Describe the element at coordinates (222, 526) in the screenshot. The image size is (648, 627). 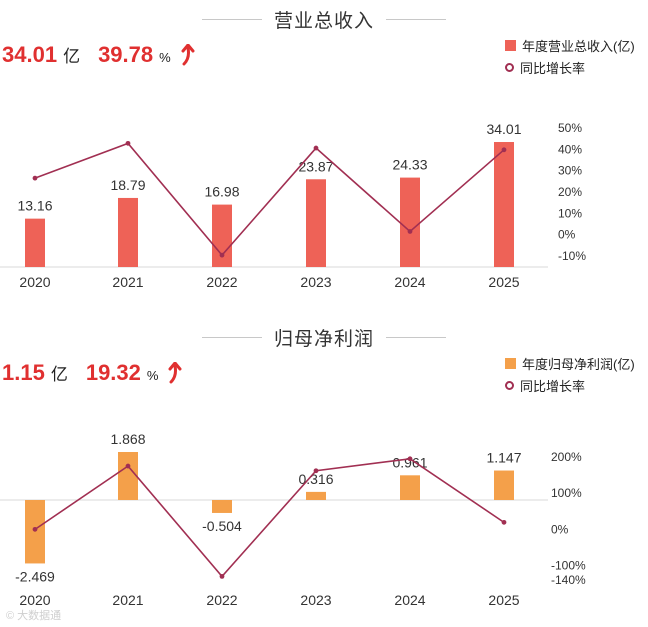
I see `bar-value-label-2022: -0.504` at that location.